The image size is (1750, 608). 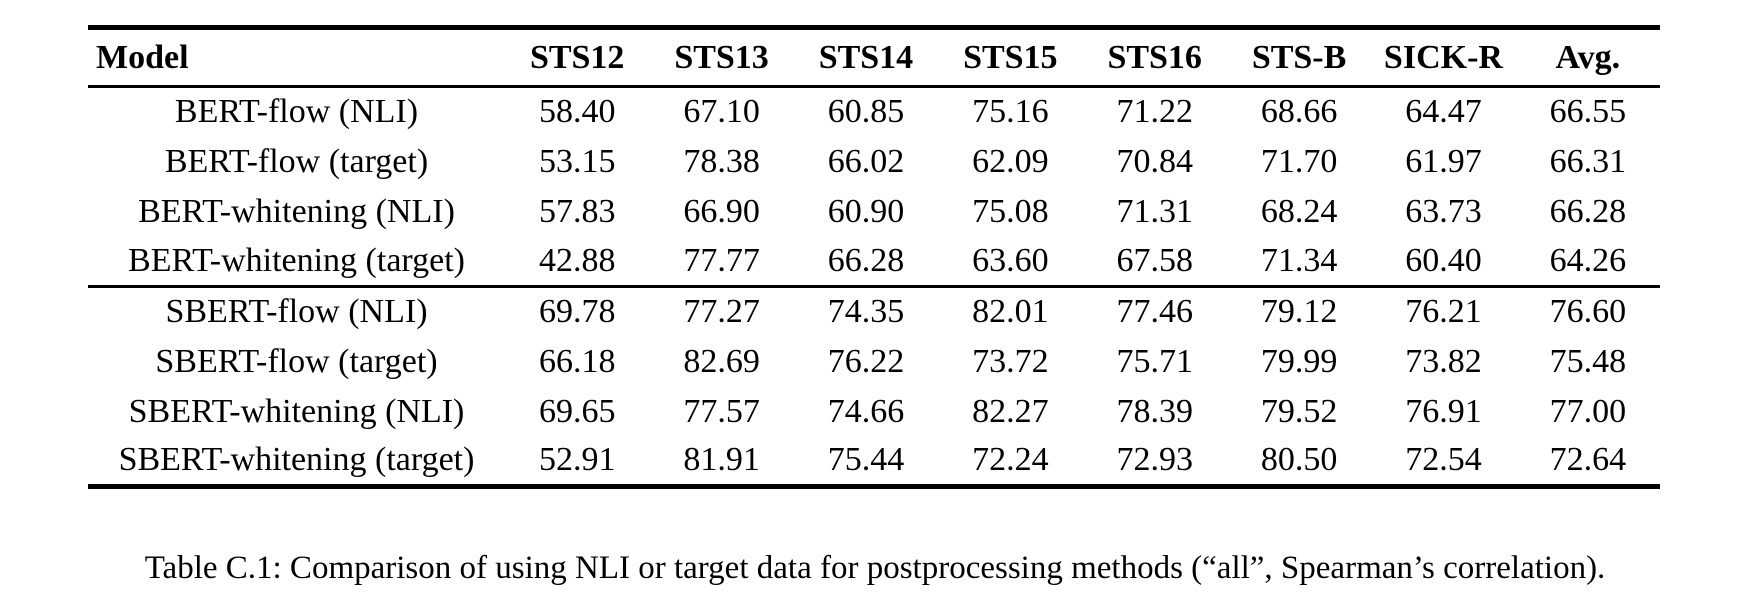 What do you see at coordinates (1588, 460) in the screenshot?
I see `value-cell: 72.64` at bounding box center [1588, 460].